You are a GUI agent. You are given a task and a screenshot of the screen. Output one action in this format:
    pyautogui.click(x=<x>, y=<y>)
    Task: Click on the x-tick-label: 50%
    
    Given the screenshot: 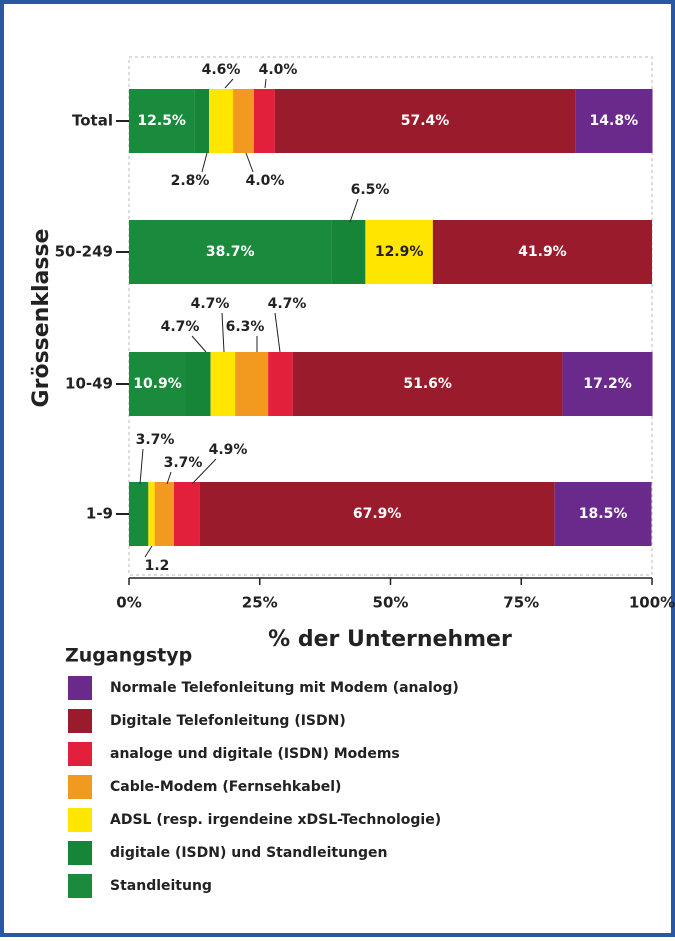 What is the action you would take?
    pyautogui.click(x=391, y=603)
    